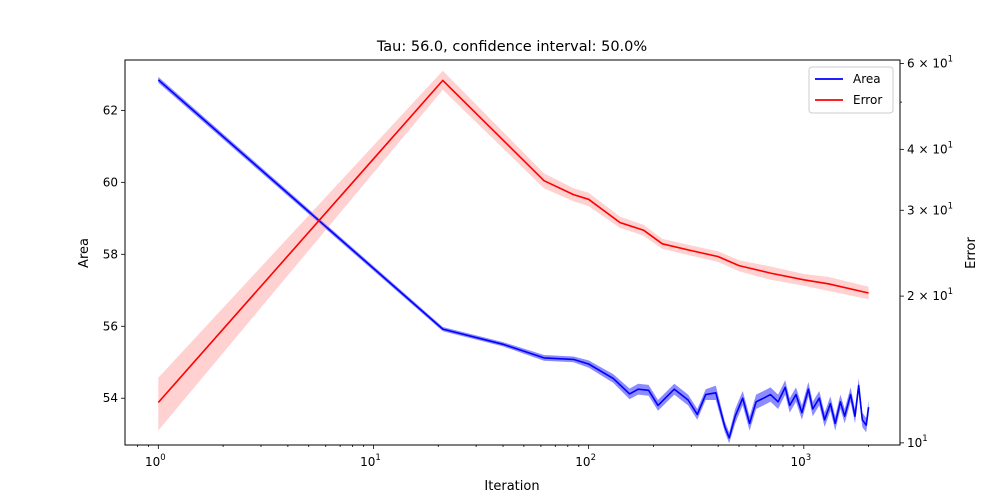  Describe the element at coordinates (155, 461) in the screenshot. I see `x-tick-label: 10⁰` at that location.